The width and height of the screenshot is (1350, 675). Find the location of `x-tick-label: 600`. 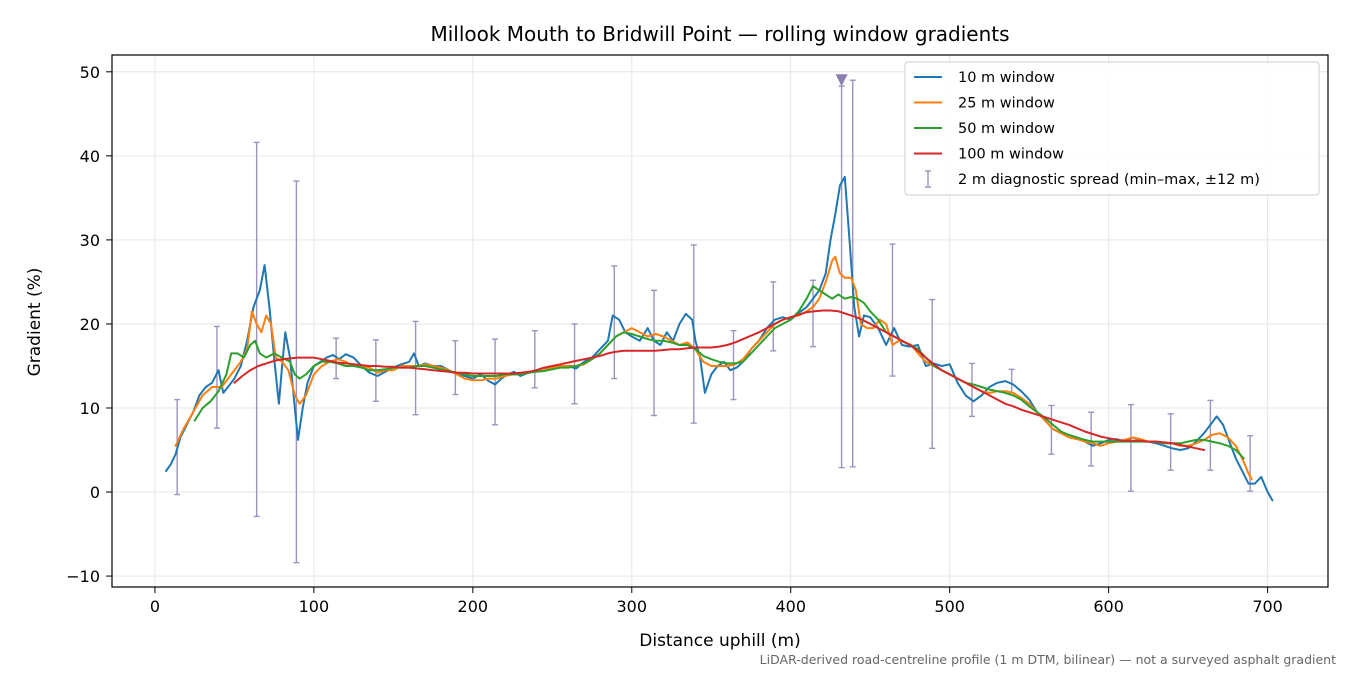

x-tick-label: 600 is located at coordinates (1108, 606).